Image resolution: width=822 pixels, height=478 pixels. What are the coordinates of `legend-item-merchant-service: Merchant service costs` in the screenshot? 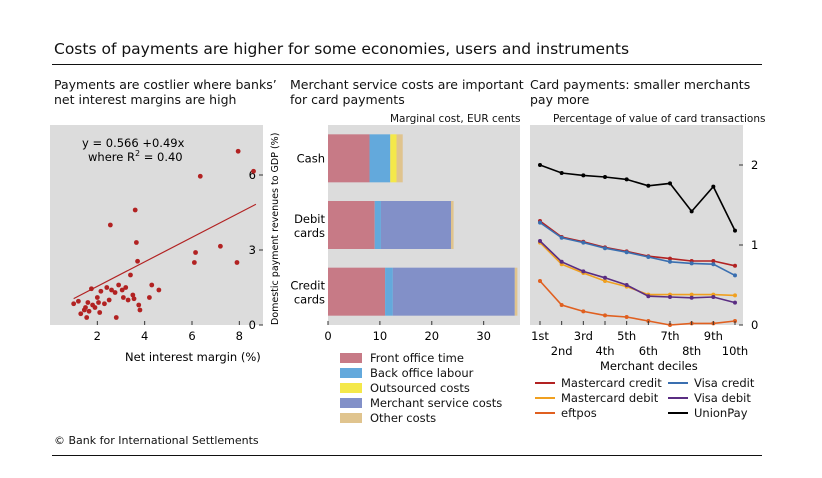 It's located at (421, 402).